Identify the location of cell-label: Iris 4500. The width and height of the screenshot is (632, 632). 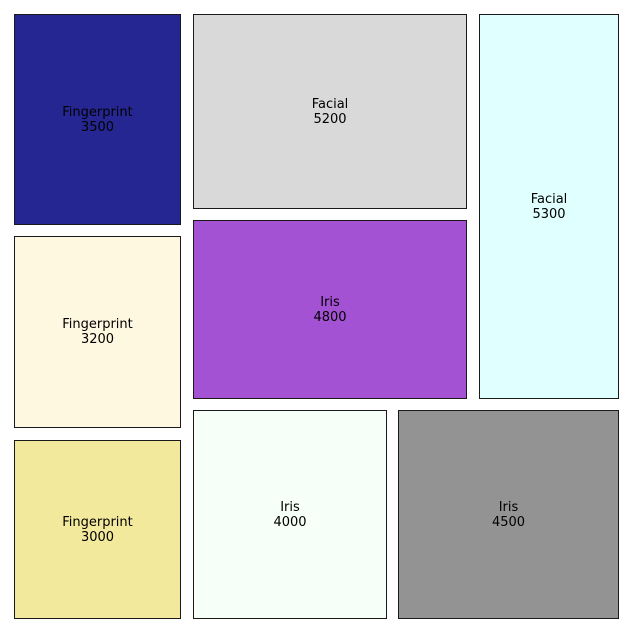
(508, 515).